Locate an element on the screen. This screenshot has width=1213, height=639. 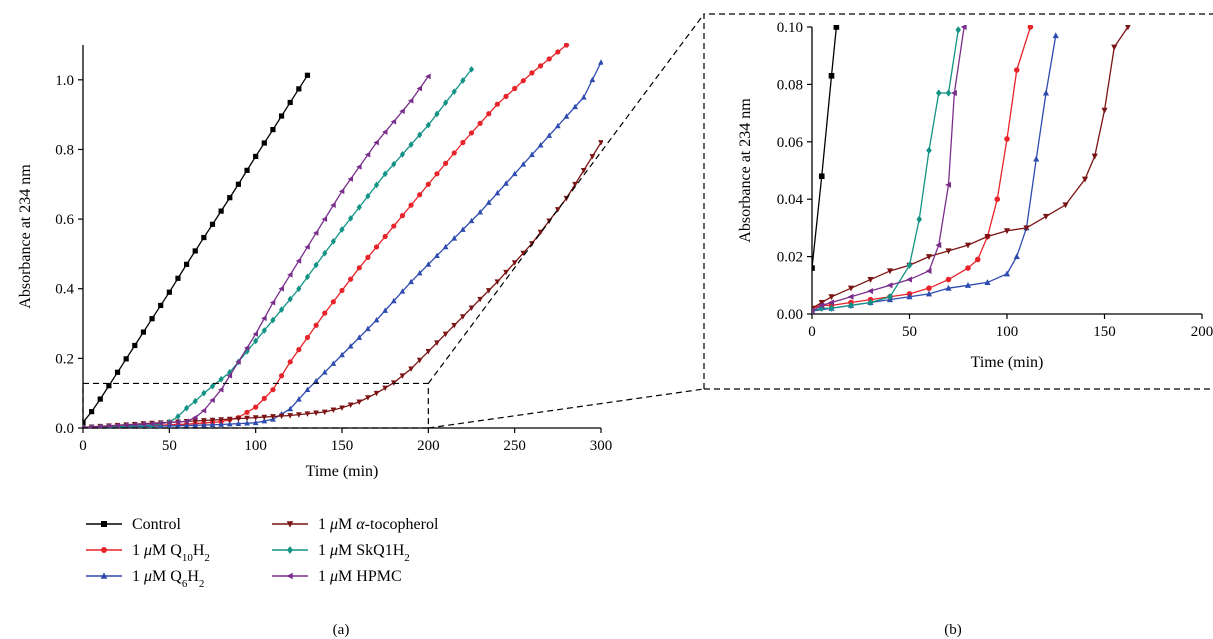
legend-label: 1 μM α-tocopherol is located at coordinates (378, 524).